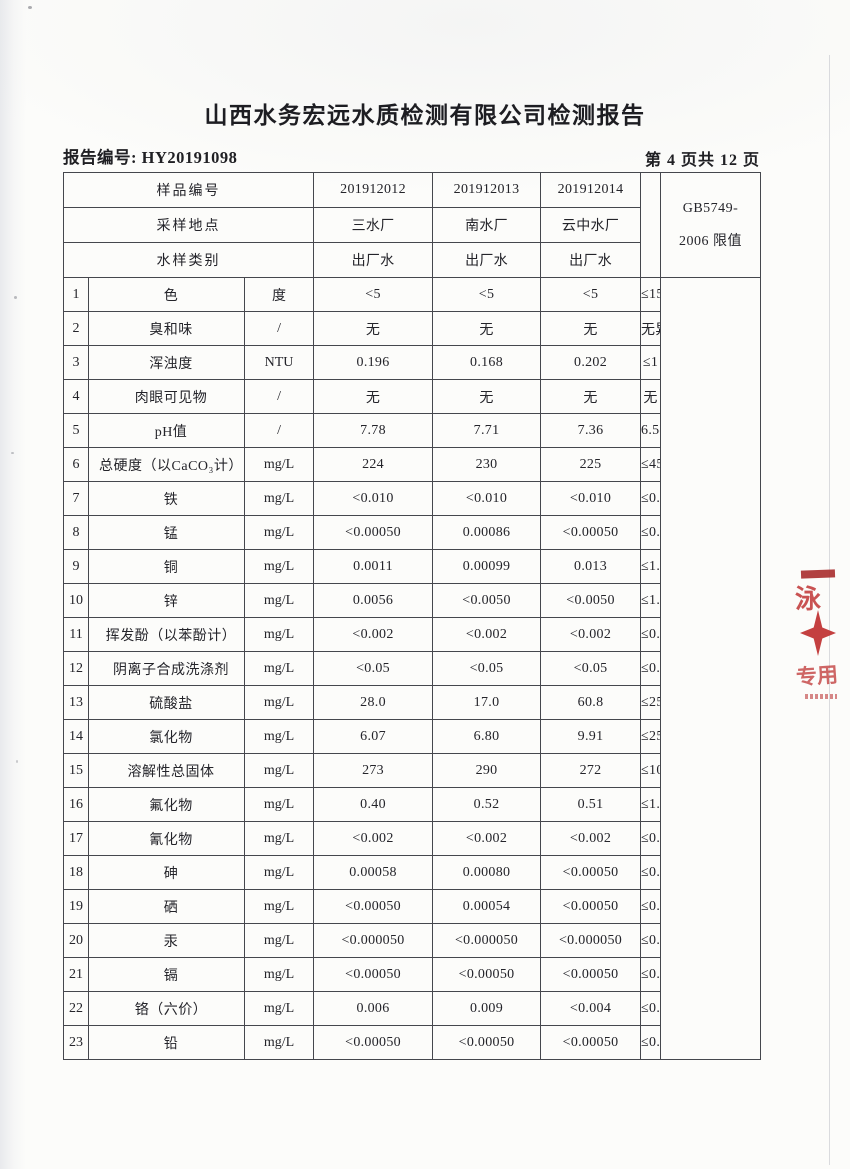  I want to click on row-number: 1, so click(76, 294).